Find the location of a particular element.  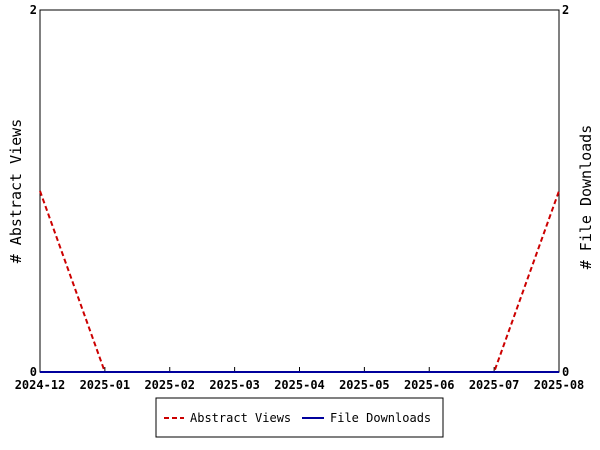

x-tick-label: 2025-08 is located at coordinates (559, 385).